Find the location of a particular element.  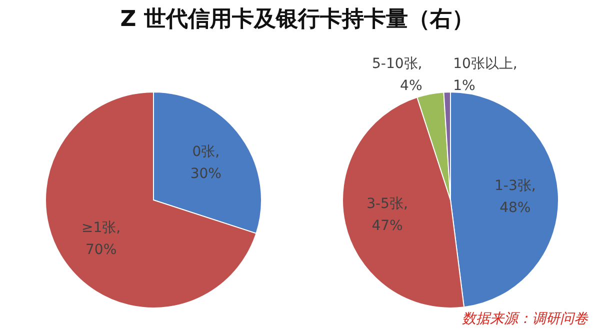

slice-label: 5-10张, 4% is located at coordinates (397, 75).